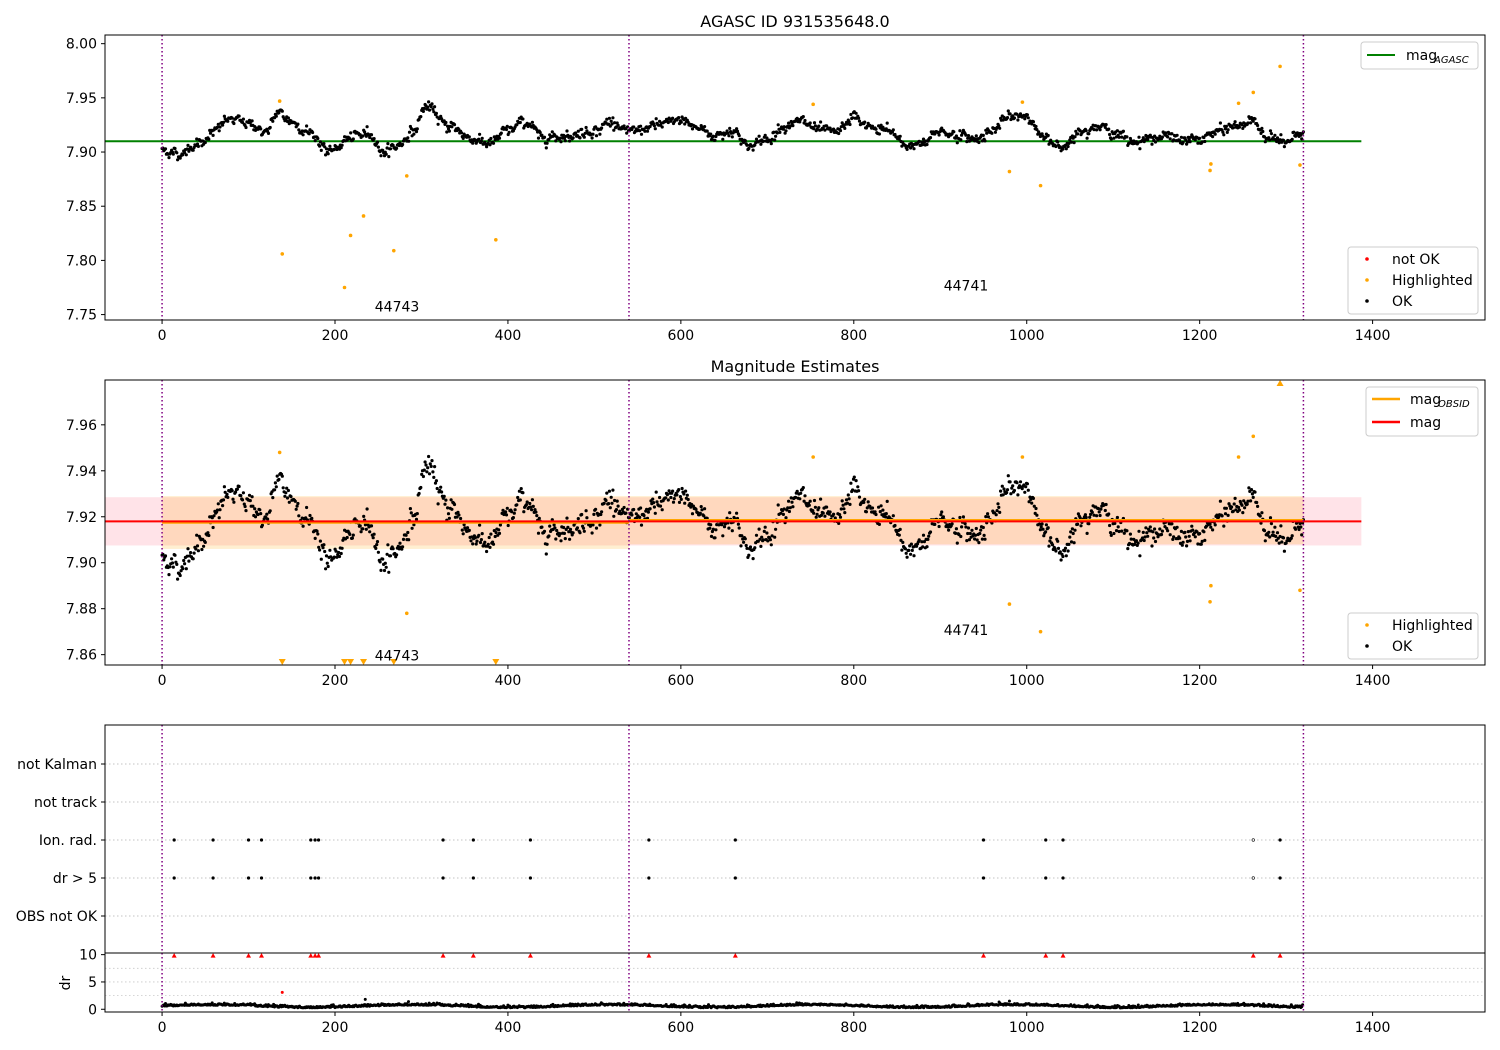 This screenshot has width=1500, height=1050. Describe the element at coordinates (162, 1028) in the screenshot. I see `dr-xtick-label: 0` at that location.